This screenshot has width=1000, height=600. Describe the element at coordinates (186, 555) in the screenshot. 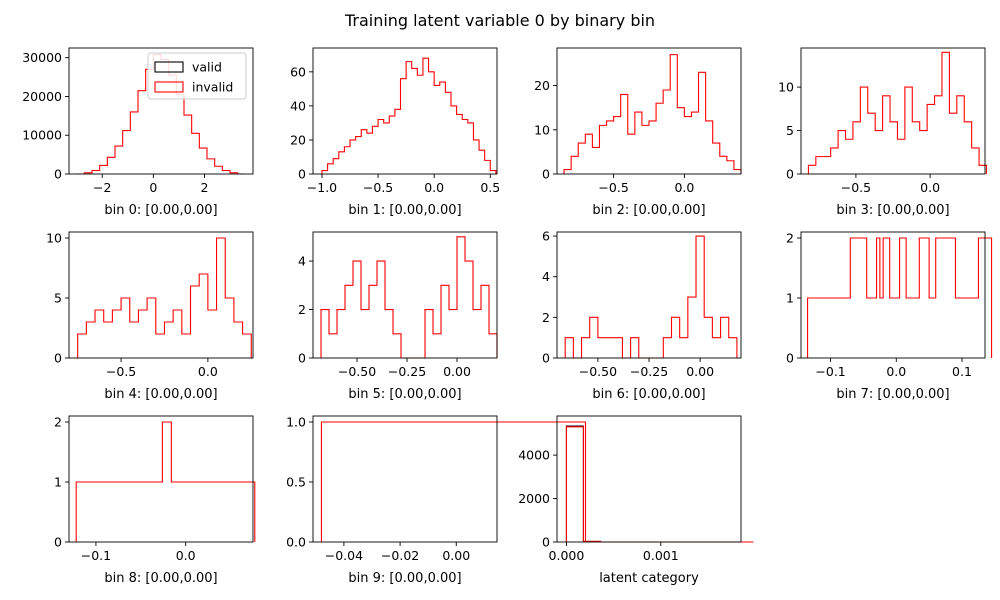

I see `xtick-label-8-1: 0.0` at that location.